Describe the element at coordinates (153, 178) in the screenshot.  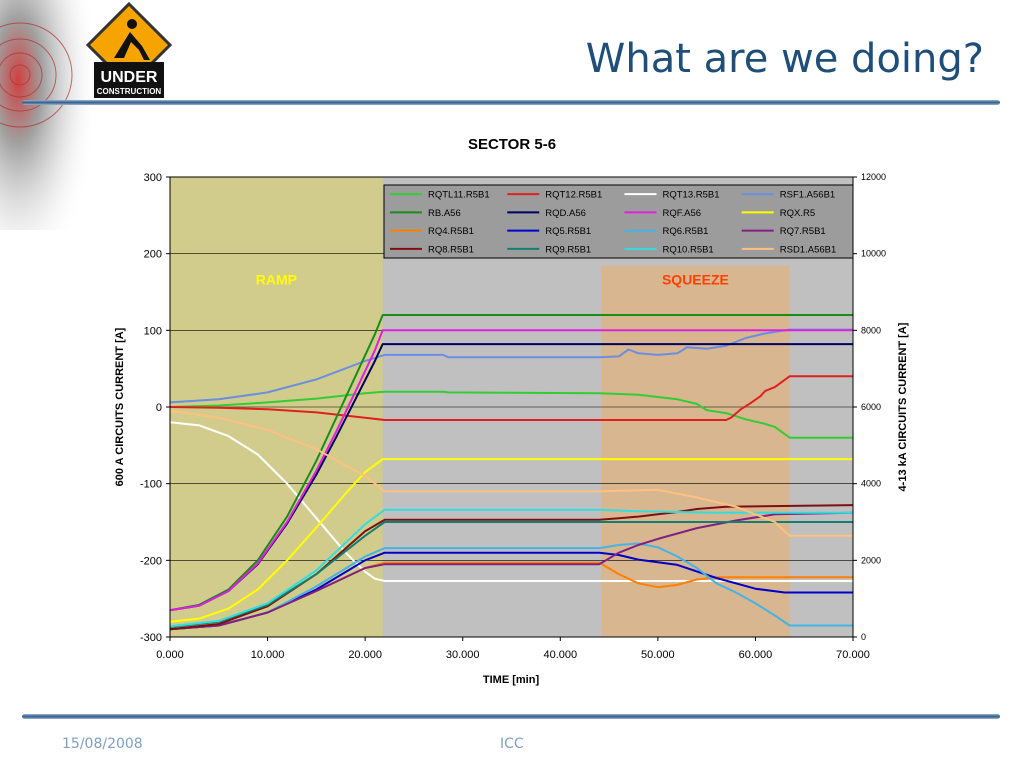
I see `y-tick-label: 300` at that location.